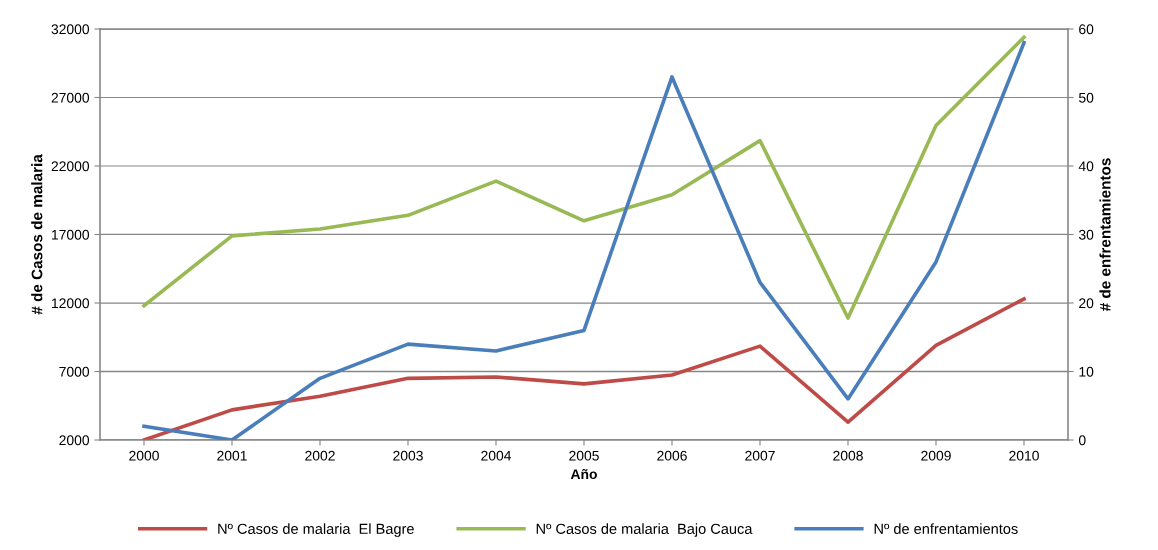 This screenshot has height=550, width=1158. I want to click on y-tick-label: 2000, so click(74, 440).